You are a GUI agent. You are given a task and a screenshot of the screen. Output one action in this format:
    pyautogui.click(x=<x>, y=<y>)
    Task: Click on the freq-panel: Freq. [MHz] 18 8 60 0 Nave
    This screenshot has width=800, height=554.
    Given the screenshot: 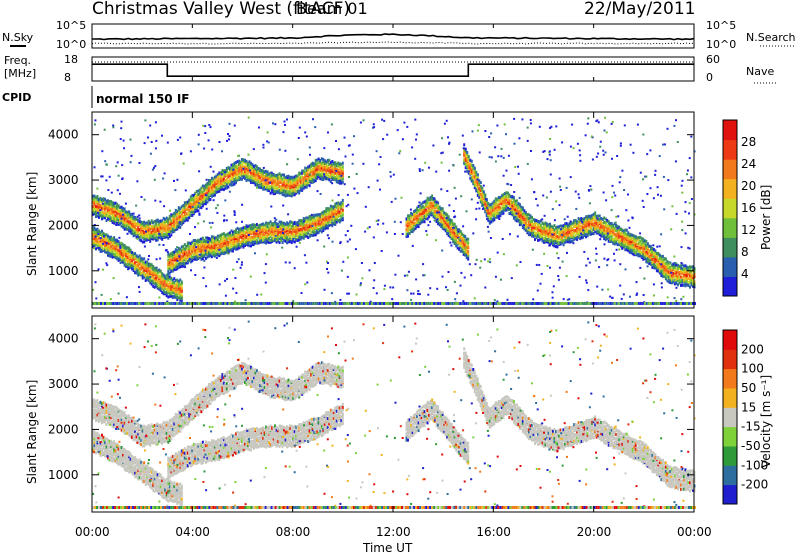 What is the action you would take?
    pyautogui.click(x=391, y=68)
    